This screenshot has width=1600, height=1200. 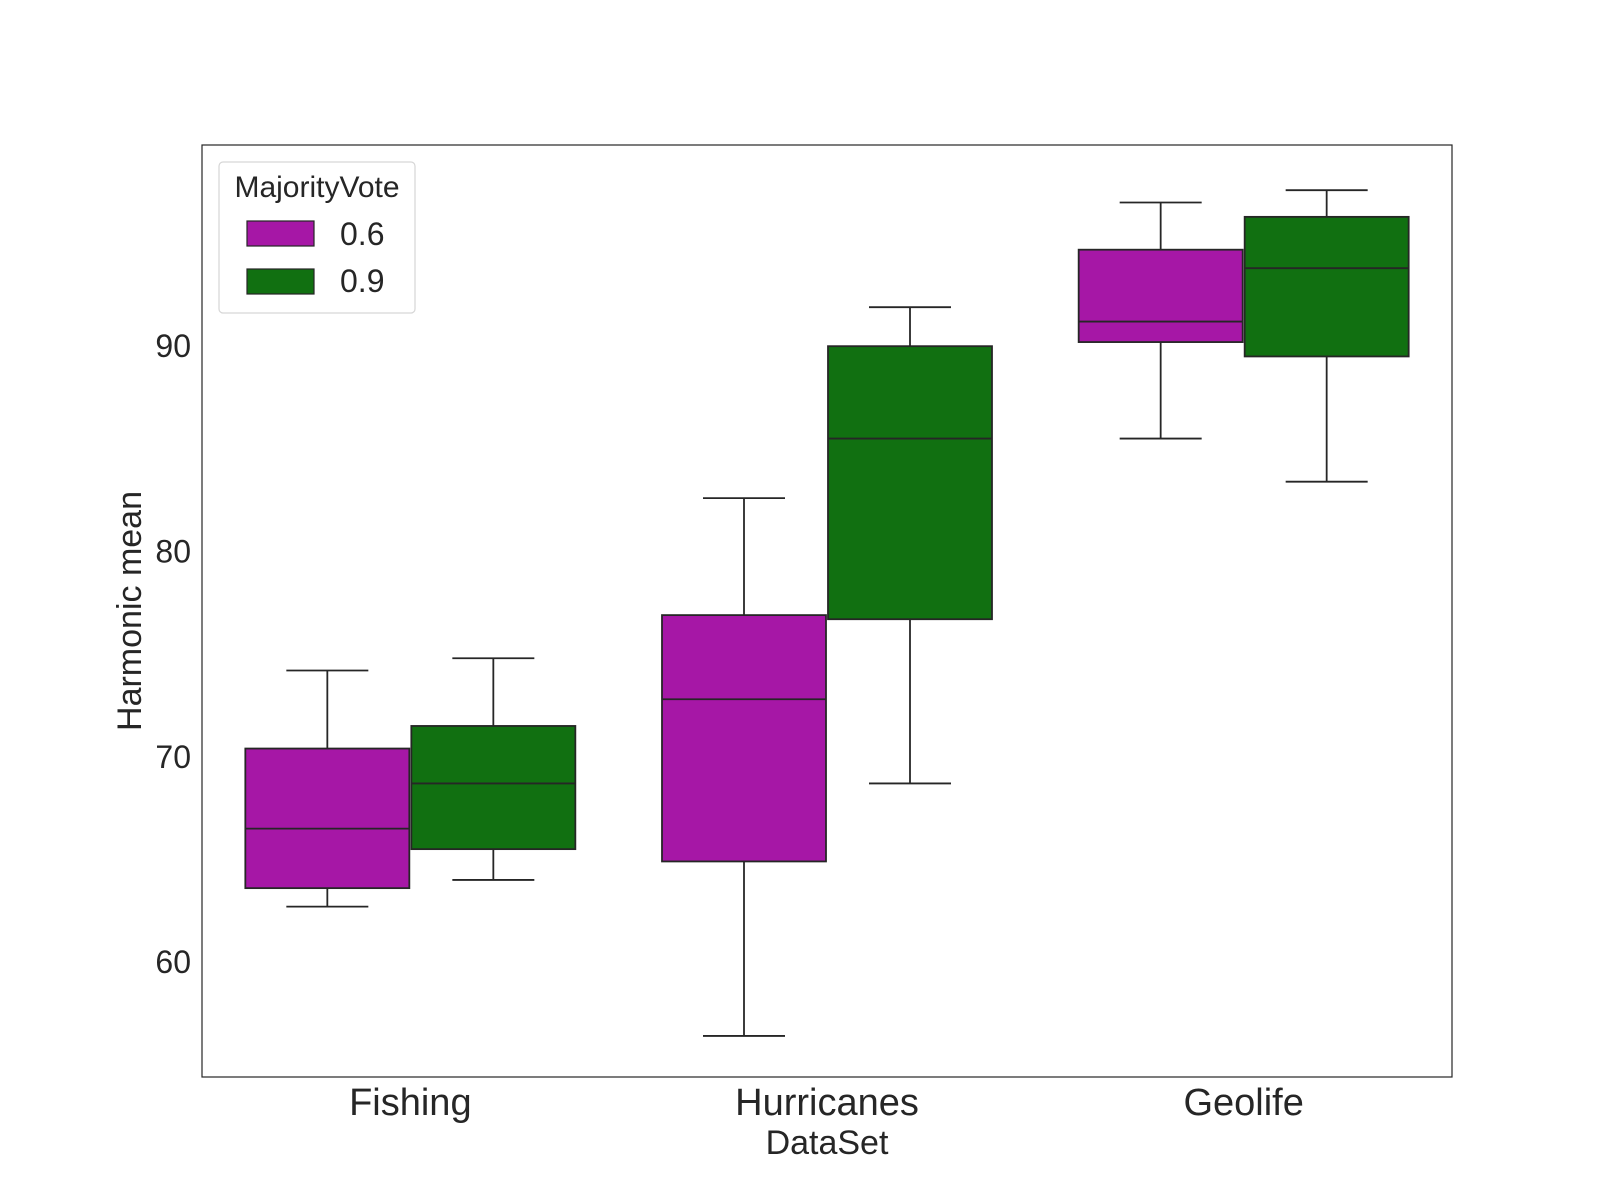 I want to click on x-tick-label: Hurricanes, so click(x=827, y=1103).